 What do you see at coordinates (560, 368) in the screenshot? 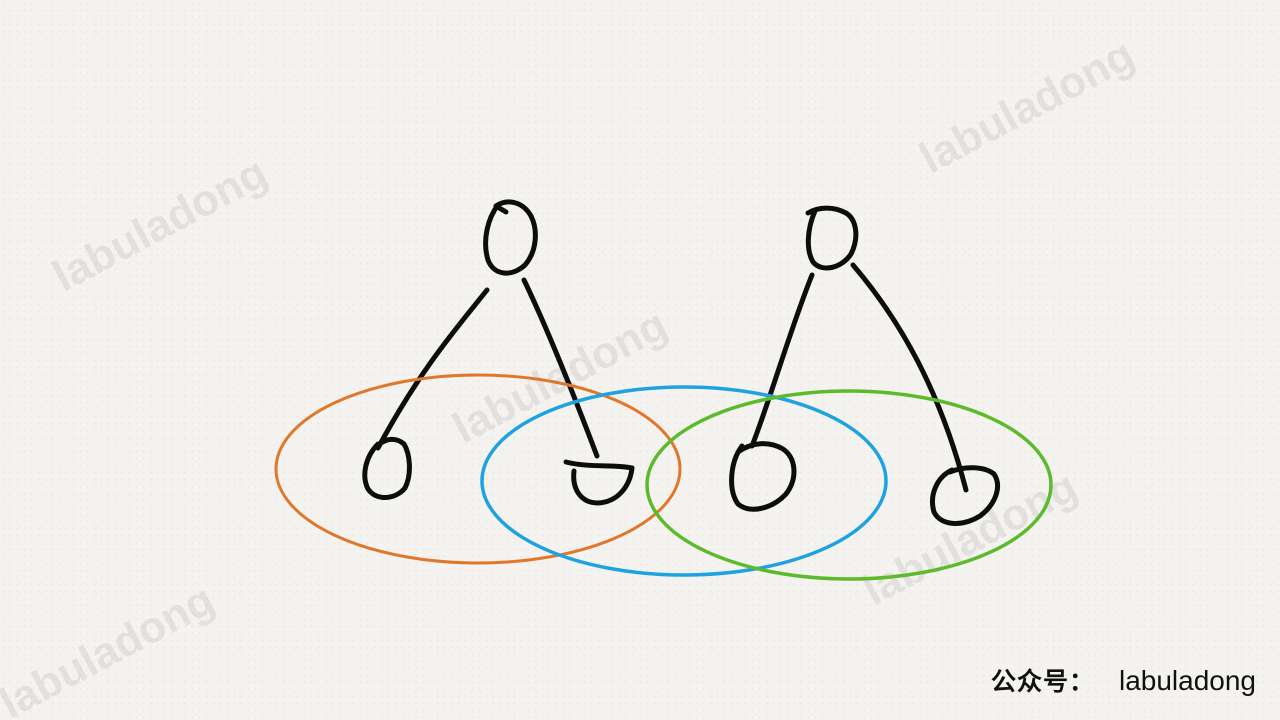
I see `edge-left-root-to-right-child` at bounding box center [560, 368].